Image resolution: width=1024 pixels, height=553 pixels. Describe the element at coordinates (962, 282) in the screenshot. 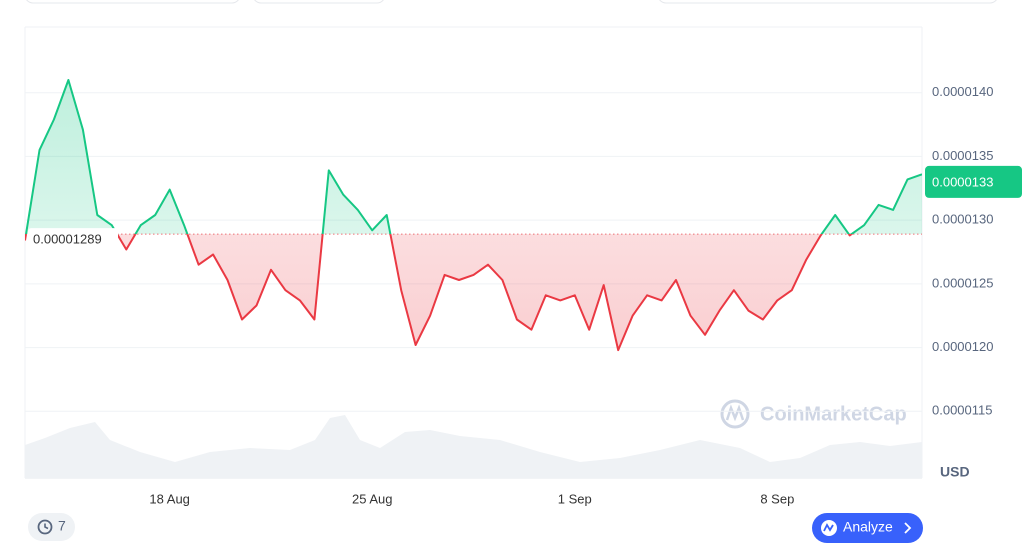

I see `y-tick-label: 0.0000125` at that location.